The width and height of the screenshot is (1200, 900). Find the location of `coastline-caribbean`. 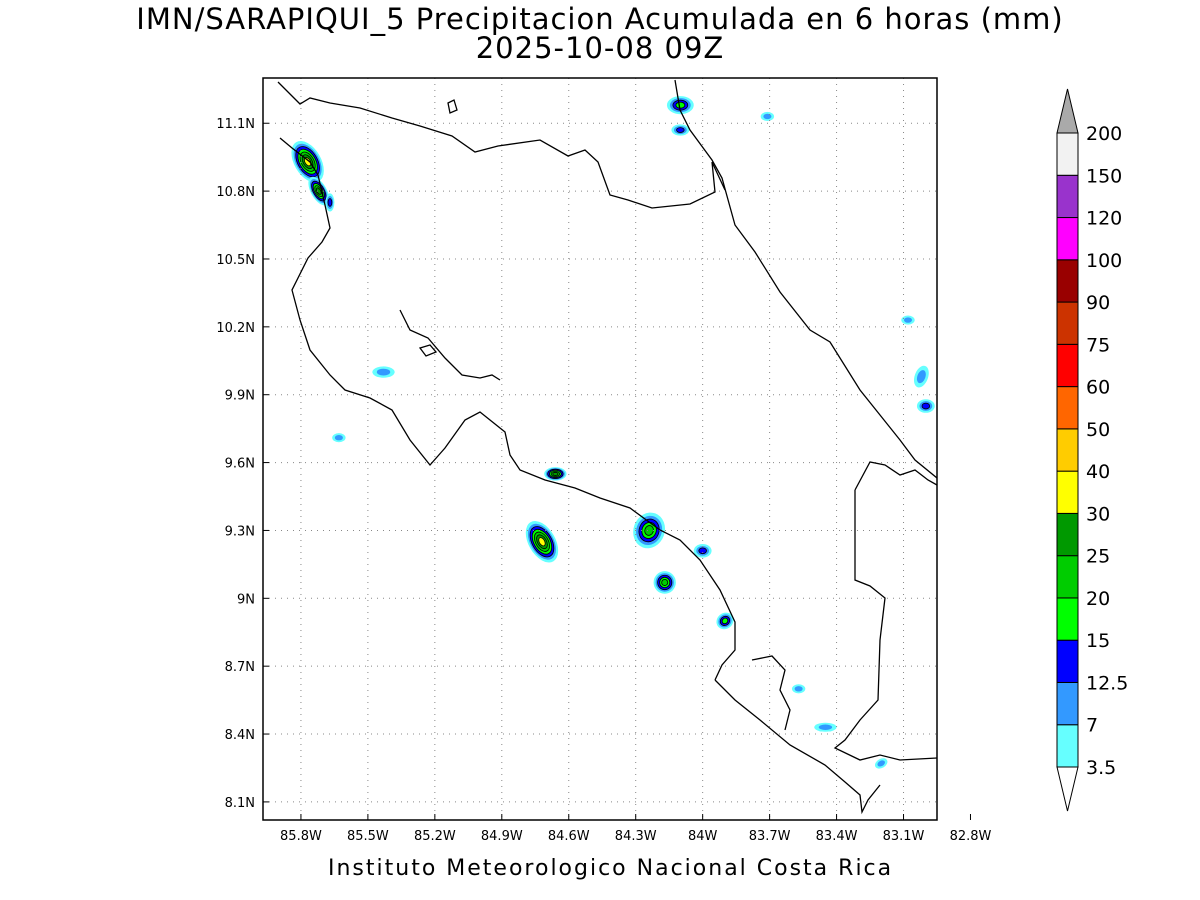

coastline-caribbean is located at coordinates (805, 279).